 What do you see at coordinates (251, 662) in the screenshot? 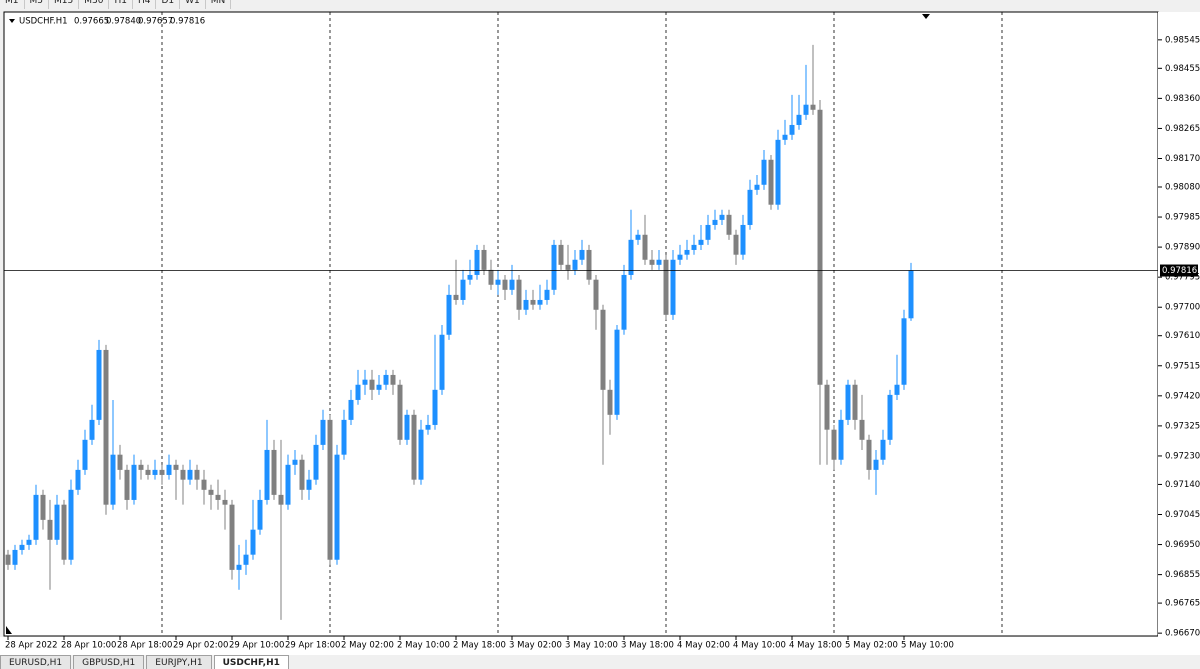
I see `symbol-tab: USDCHF,H1` at bounding box center [251, 662].